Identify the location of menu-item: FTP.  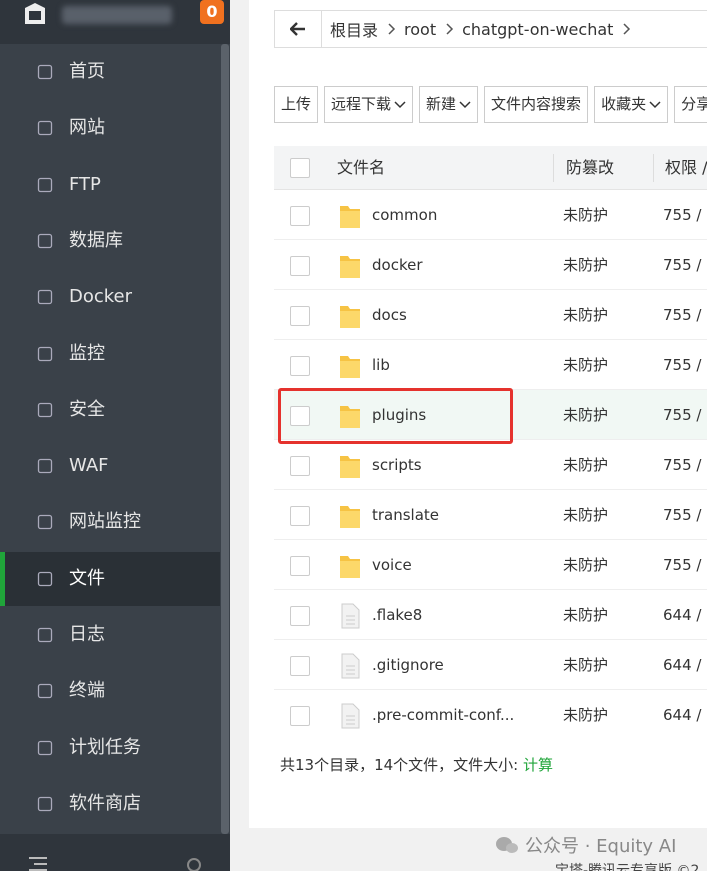
(110, 185).